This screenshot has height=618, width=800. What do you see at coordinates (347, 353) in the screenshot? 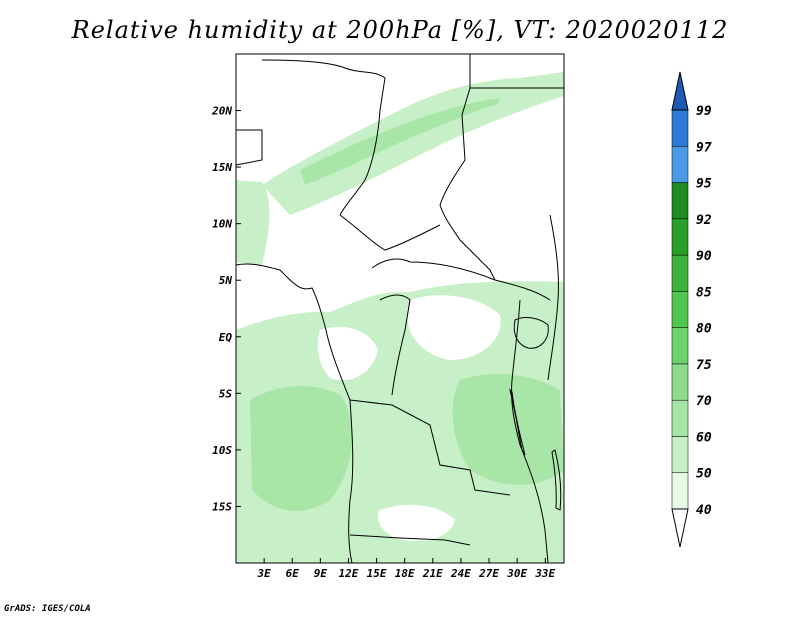
I see `humidity-dry-patch-coast` at bounding box center [347, 353].